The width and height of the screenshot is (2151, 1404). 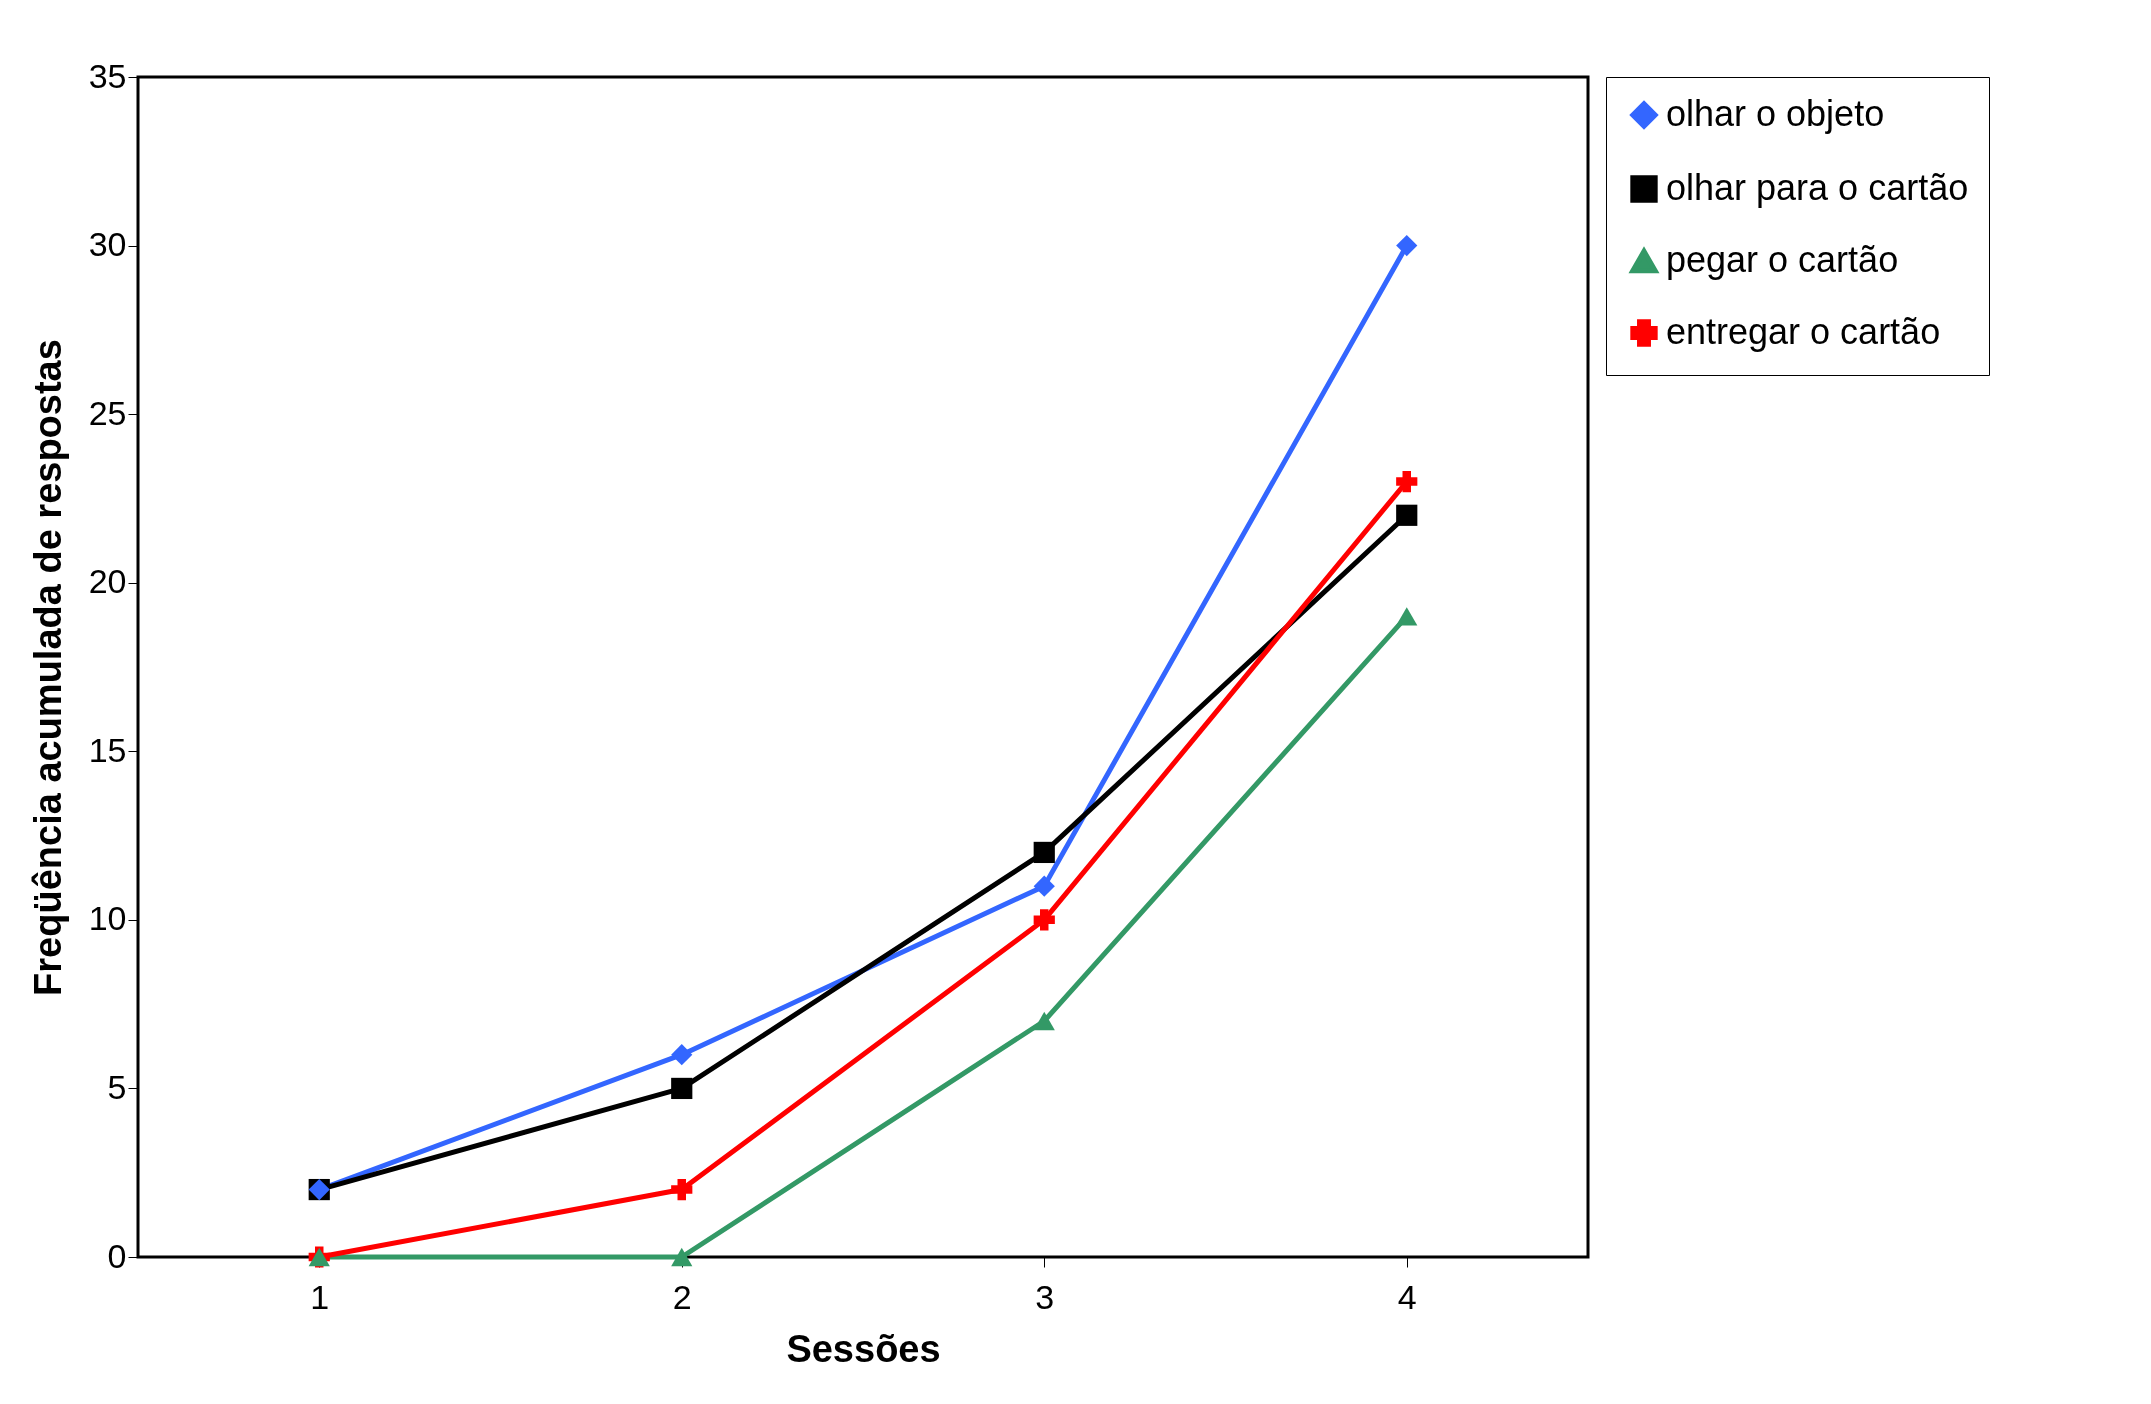 What do you see at coordinates (117, 1086) in the screenshot?
I see `y-tick-label: 5` at bounding box center [117, 1086].